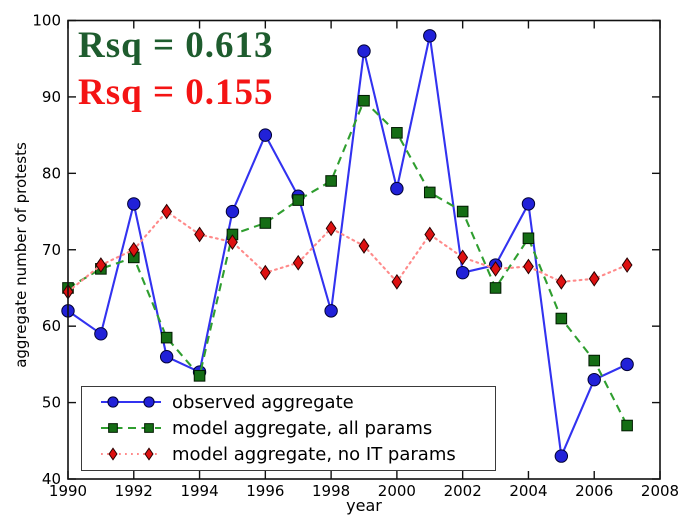 This screenshot has height=521, width=688. What do you see at coordinates (364, 505) in the screenshot?
I see `x-axis-label: year` at bounding box center [364, 505].